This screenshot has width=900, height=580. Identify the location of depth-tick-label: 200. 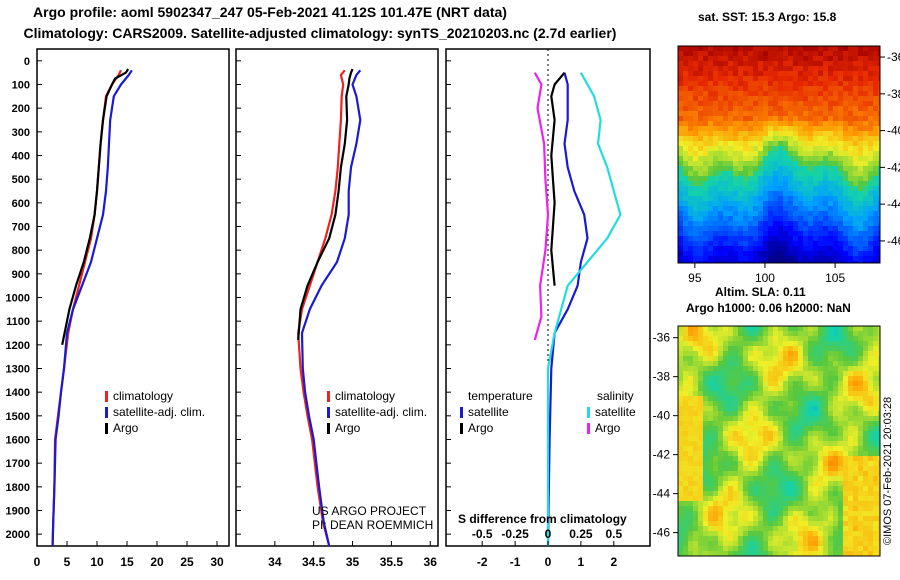
(21, 109).